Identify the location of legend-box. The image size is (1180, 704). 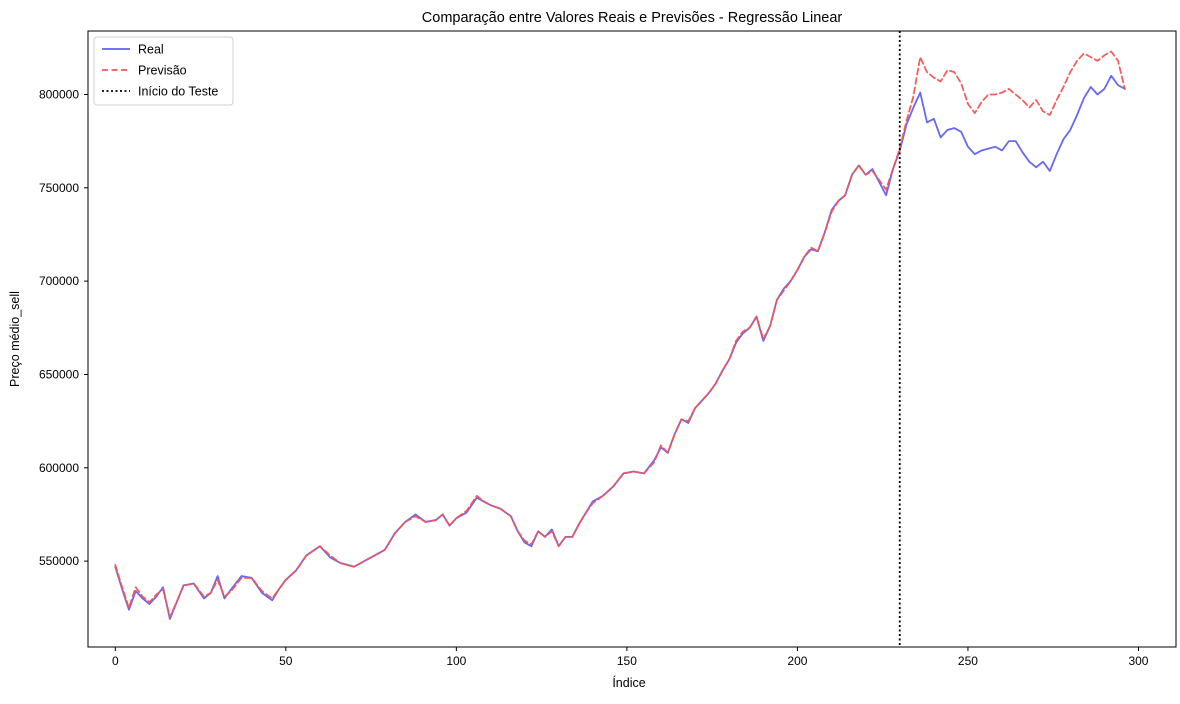
(163, 71).